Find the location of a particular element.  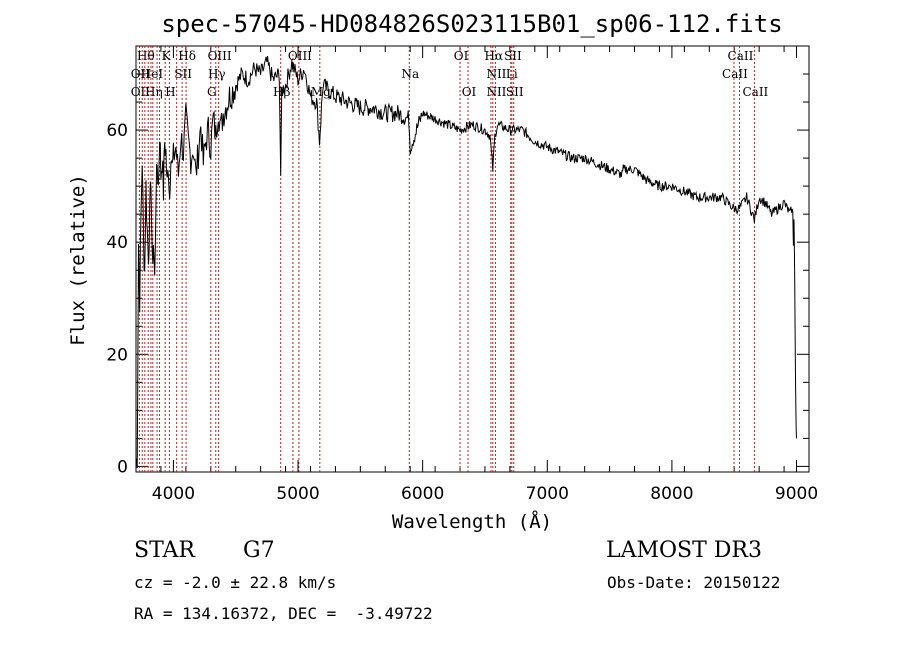

x-tick-label: 4000 is located at coordinates (173, 494).